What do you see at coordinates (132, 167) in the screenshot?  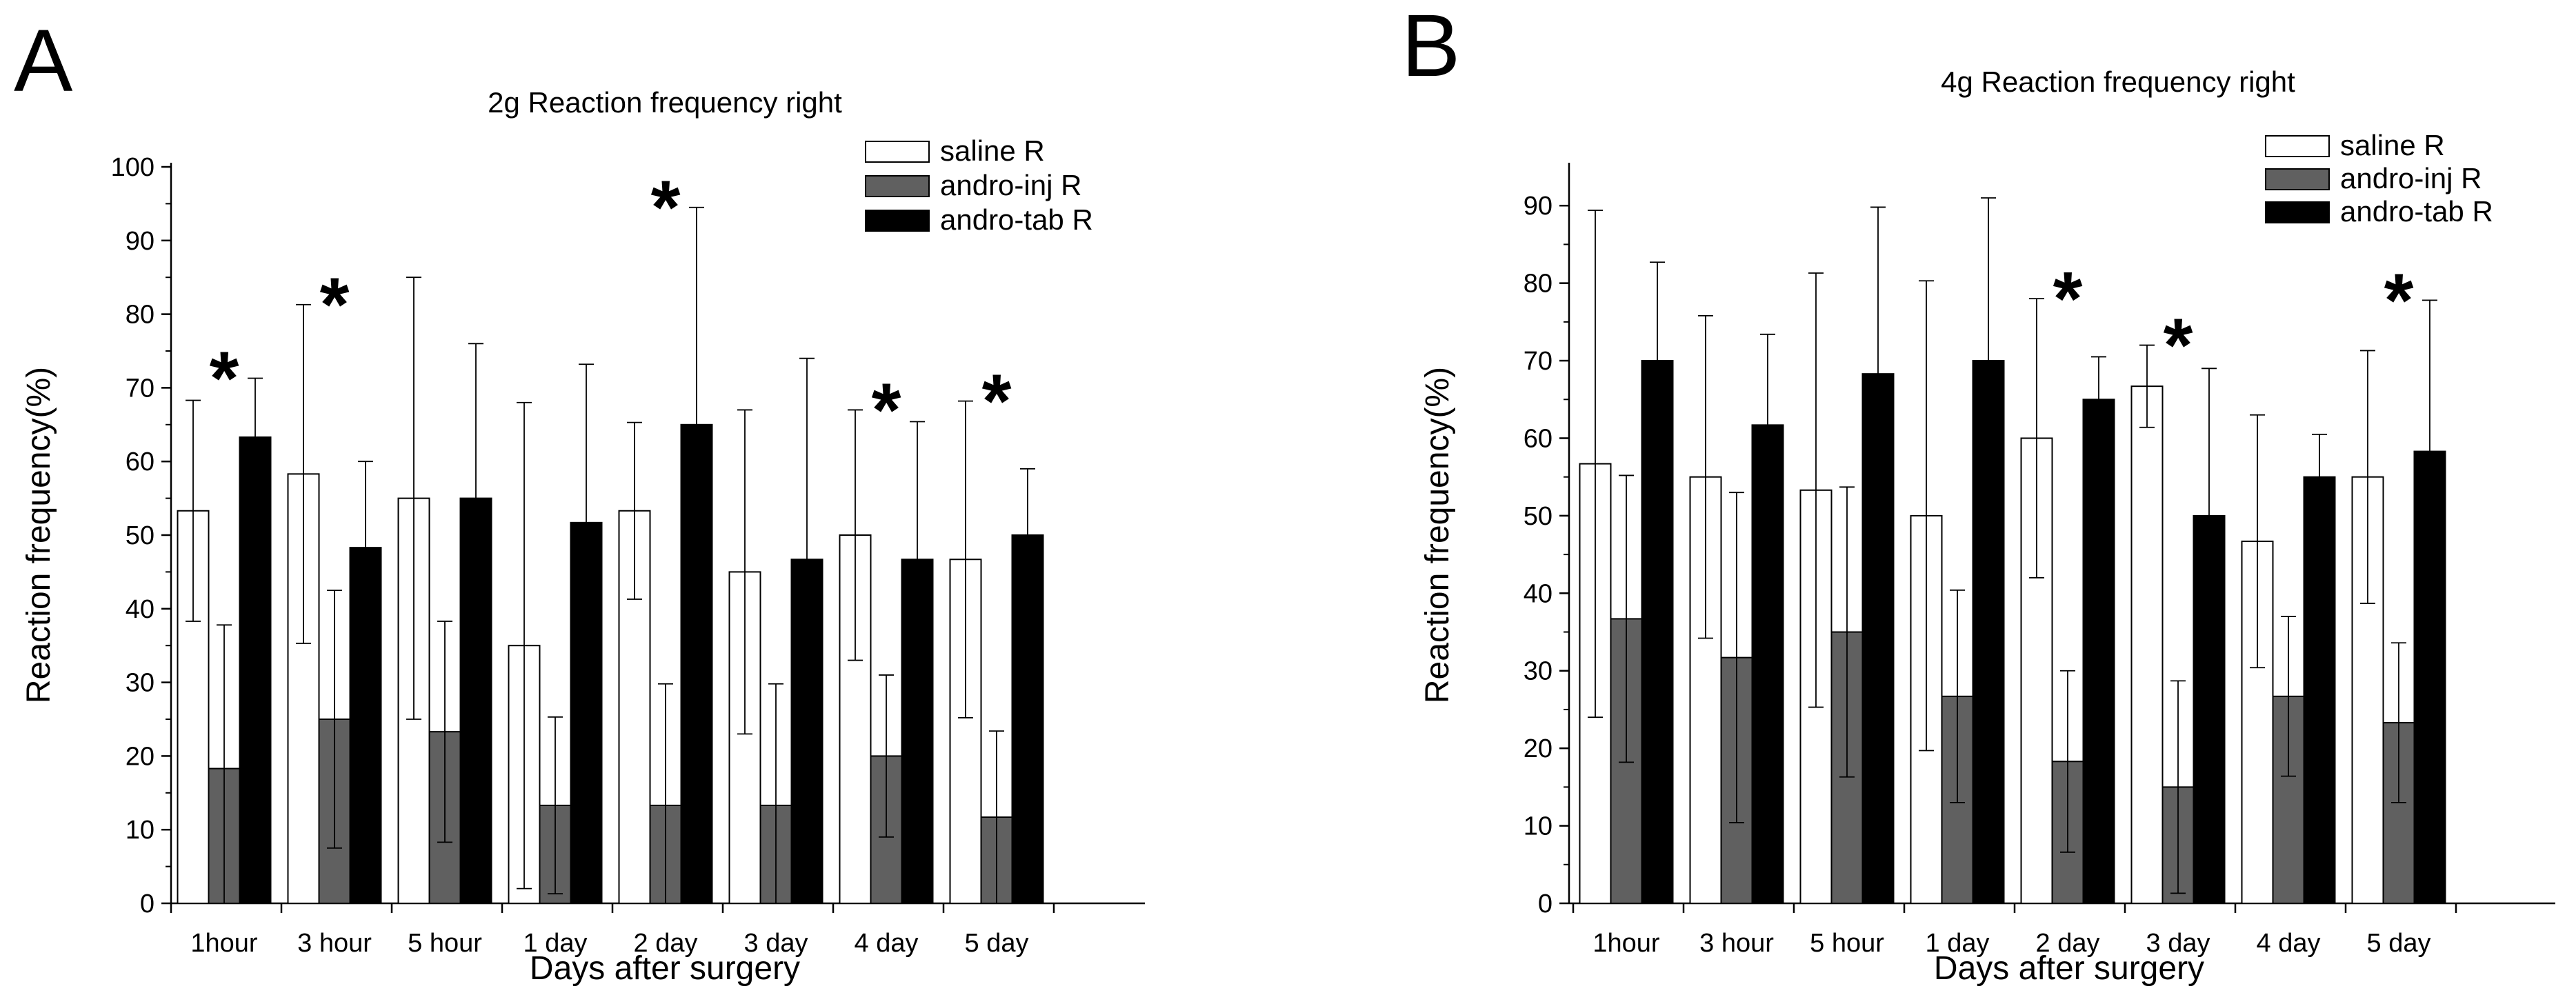 I see `y-tick-label: 100` at bounding box center [132, 167].